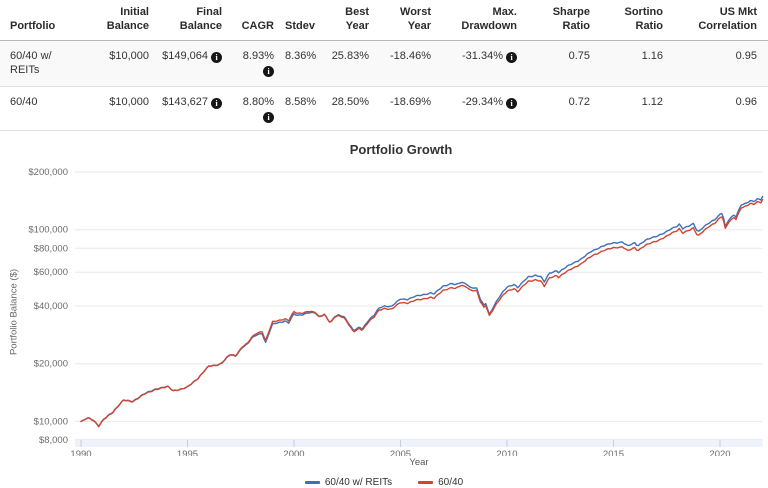 The height and width of the screenshot is (488, 768). I want to click on cell-sharpe_ratio: 0.72, so click(564, 108).